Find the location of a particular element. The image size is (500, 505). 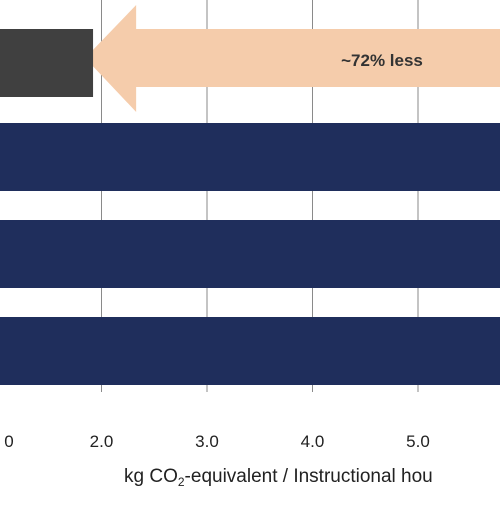

x-axis-label-prefix: kg CO is located at coordinates (151, 476).